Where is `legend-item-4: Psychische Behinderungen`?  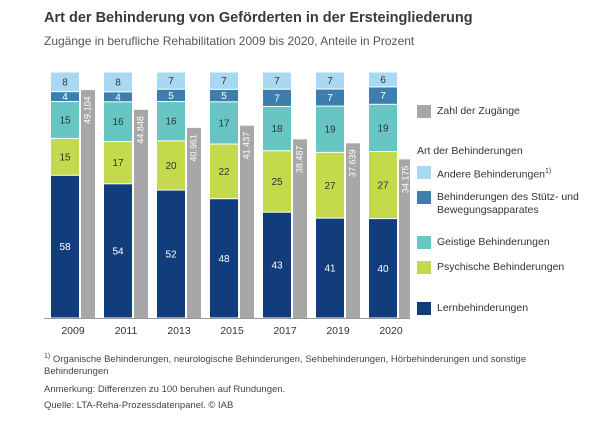 legend-item-4: Psychische Behinderungen is located at coordinates (508, 267).